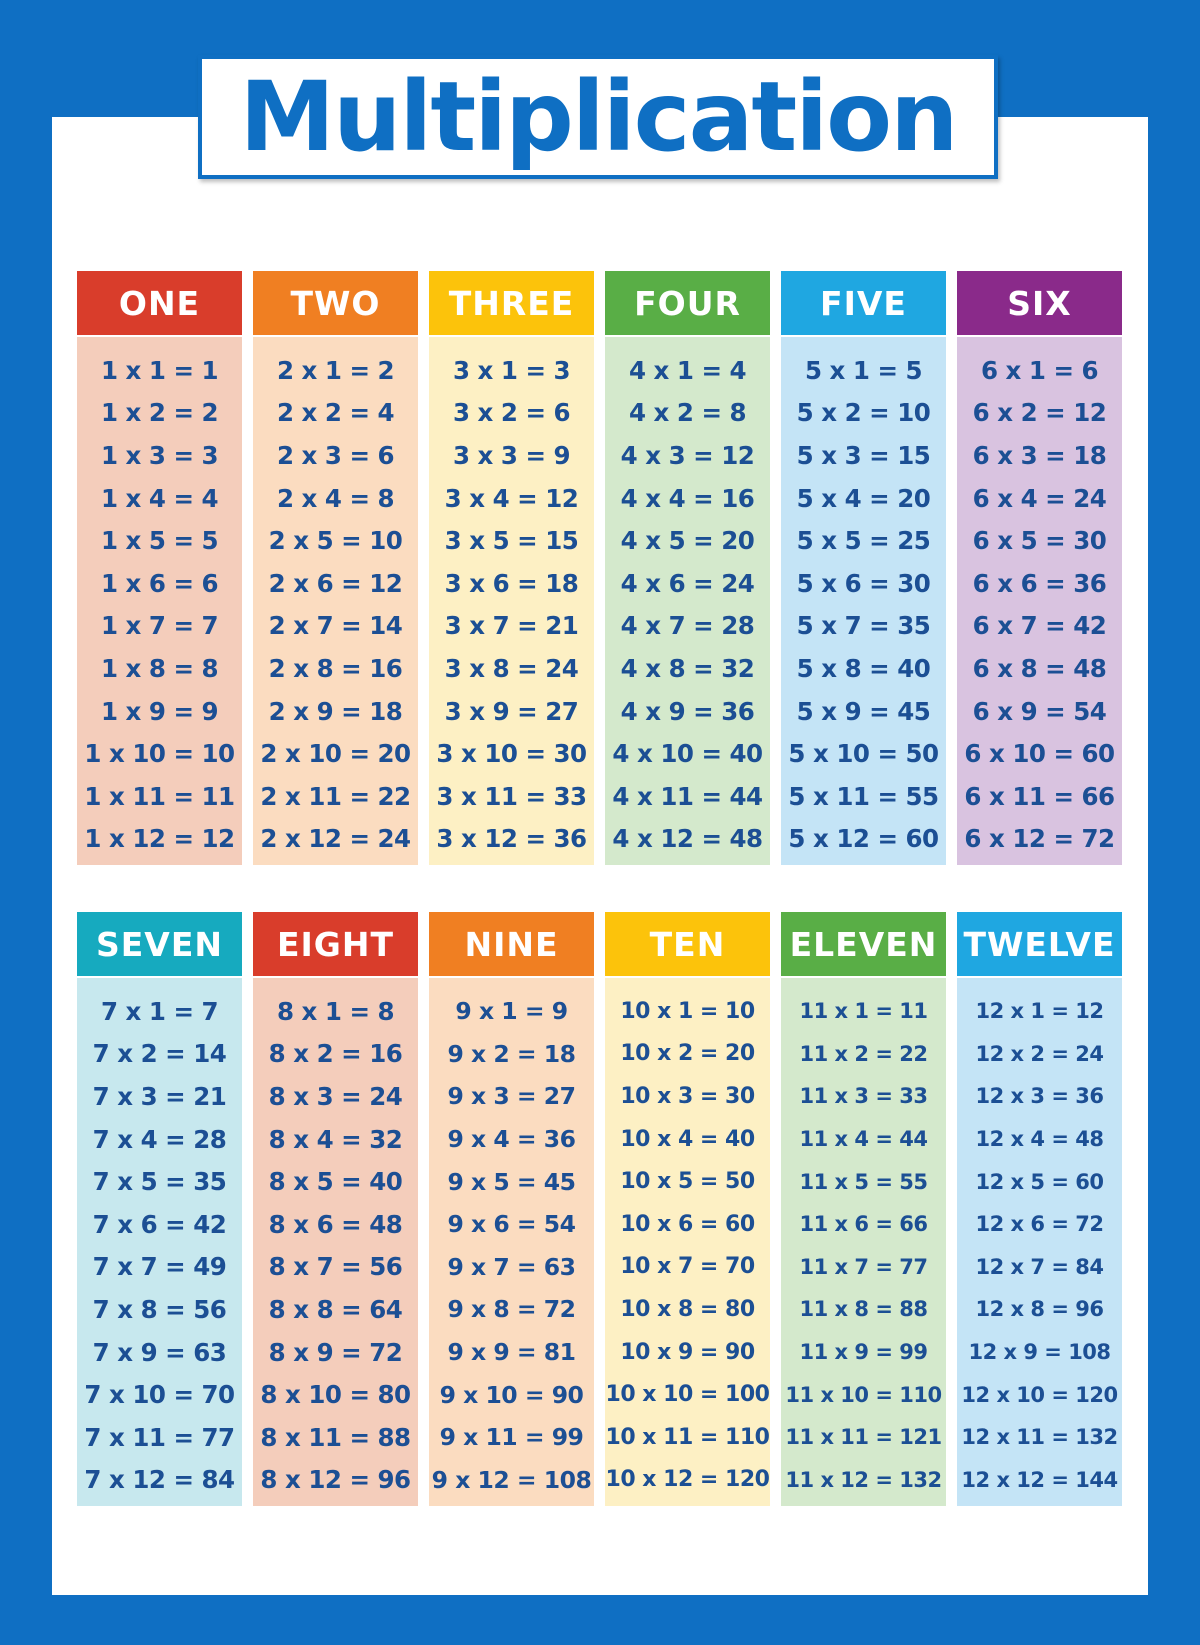  What do you see at coordinates (863, 455) in the screenshot?
I see `equation-row: 5 x 3 = 15` at bounding box center [863, 455].